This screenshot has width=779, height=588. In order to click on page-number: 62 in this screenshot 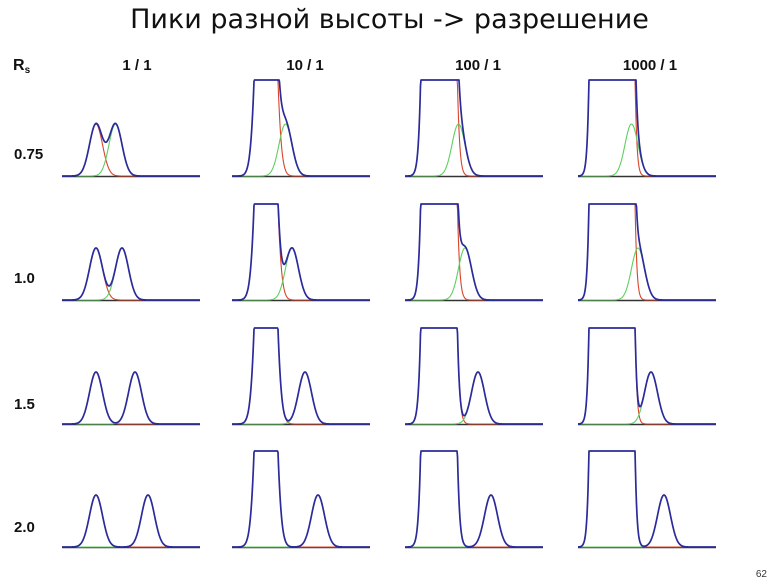, I will do `click(761, 574)`.